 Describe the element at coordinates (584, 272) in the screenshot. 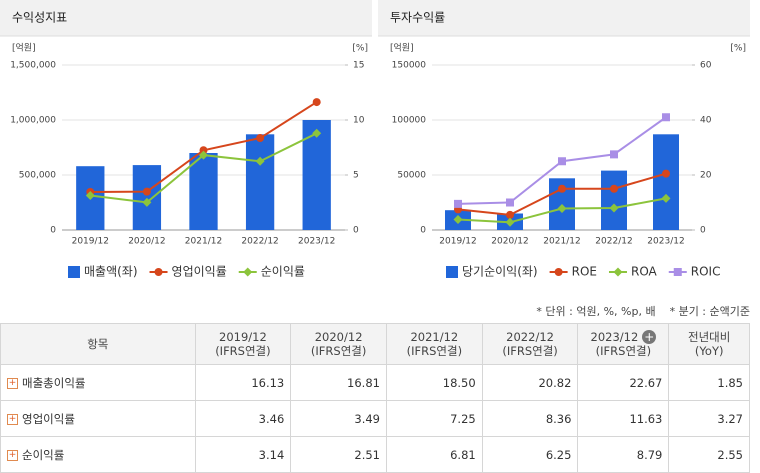

I see `legend-label: ROE` at that location.